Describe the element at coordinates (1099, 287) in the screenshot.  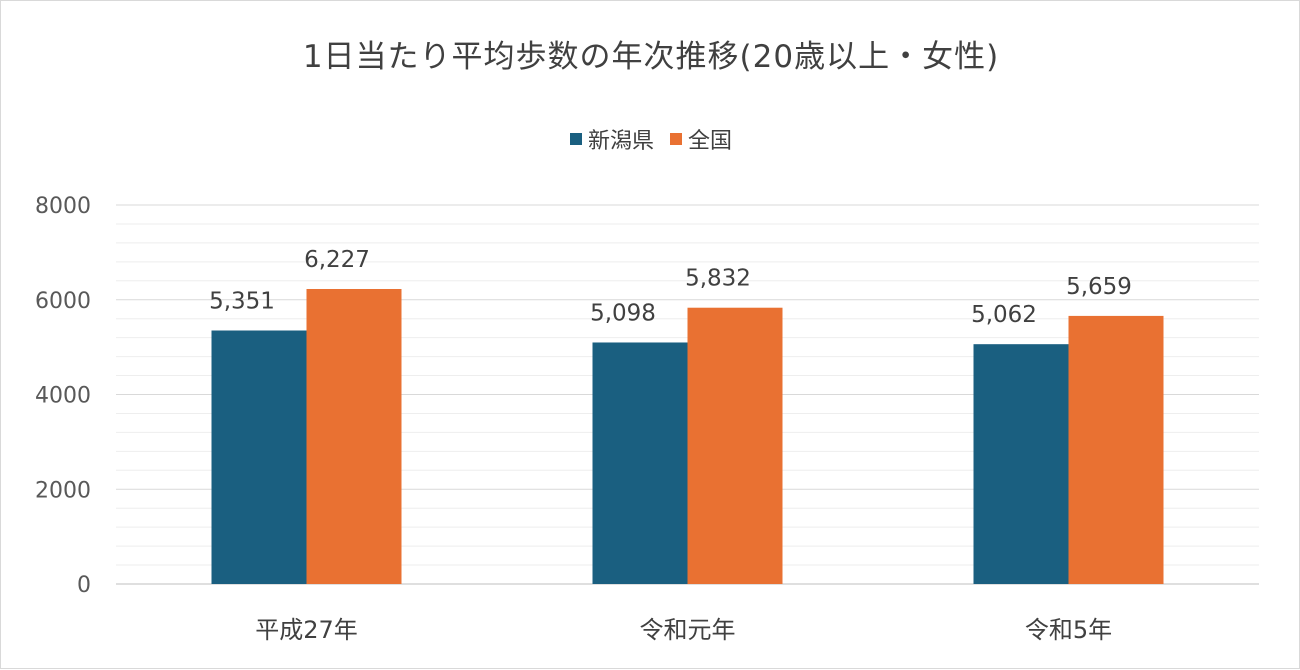
I see `data-label-series-1-2: 5,659` at that location.